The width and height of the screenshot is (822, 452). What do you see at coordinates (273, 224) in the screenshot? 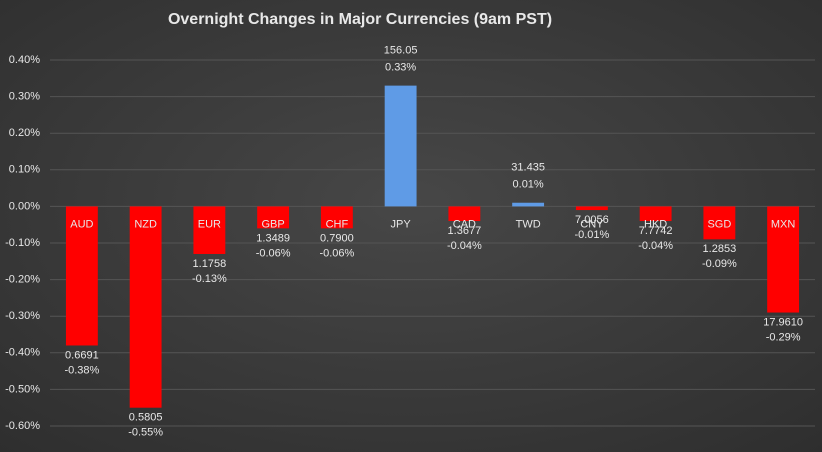
I see `x-tick-label: GBP` at bounding box center [273, 224].